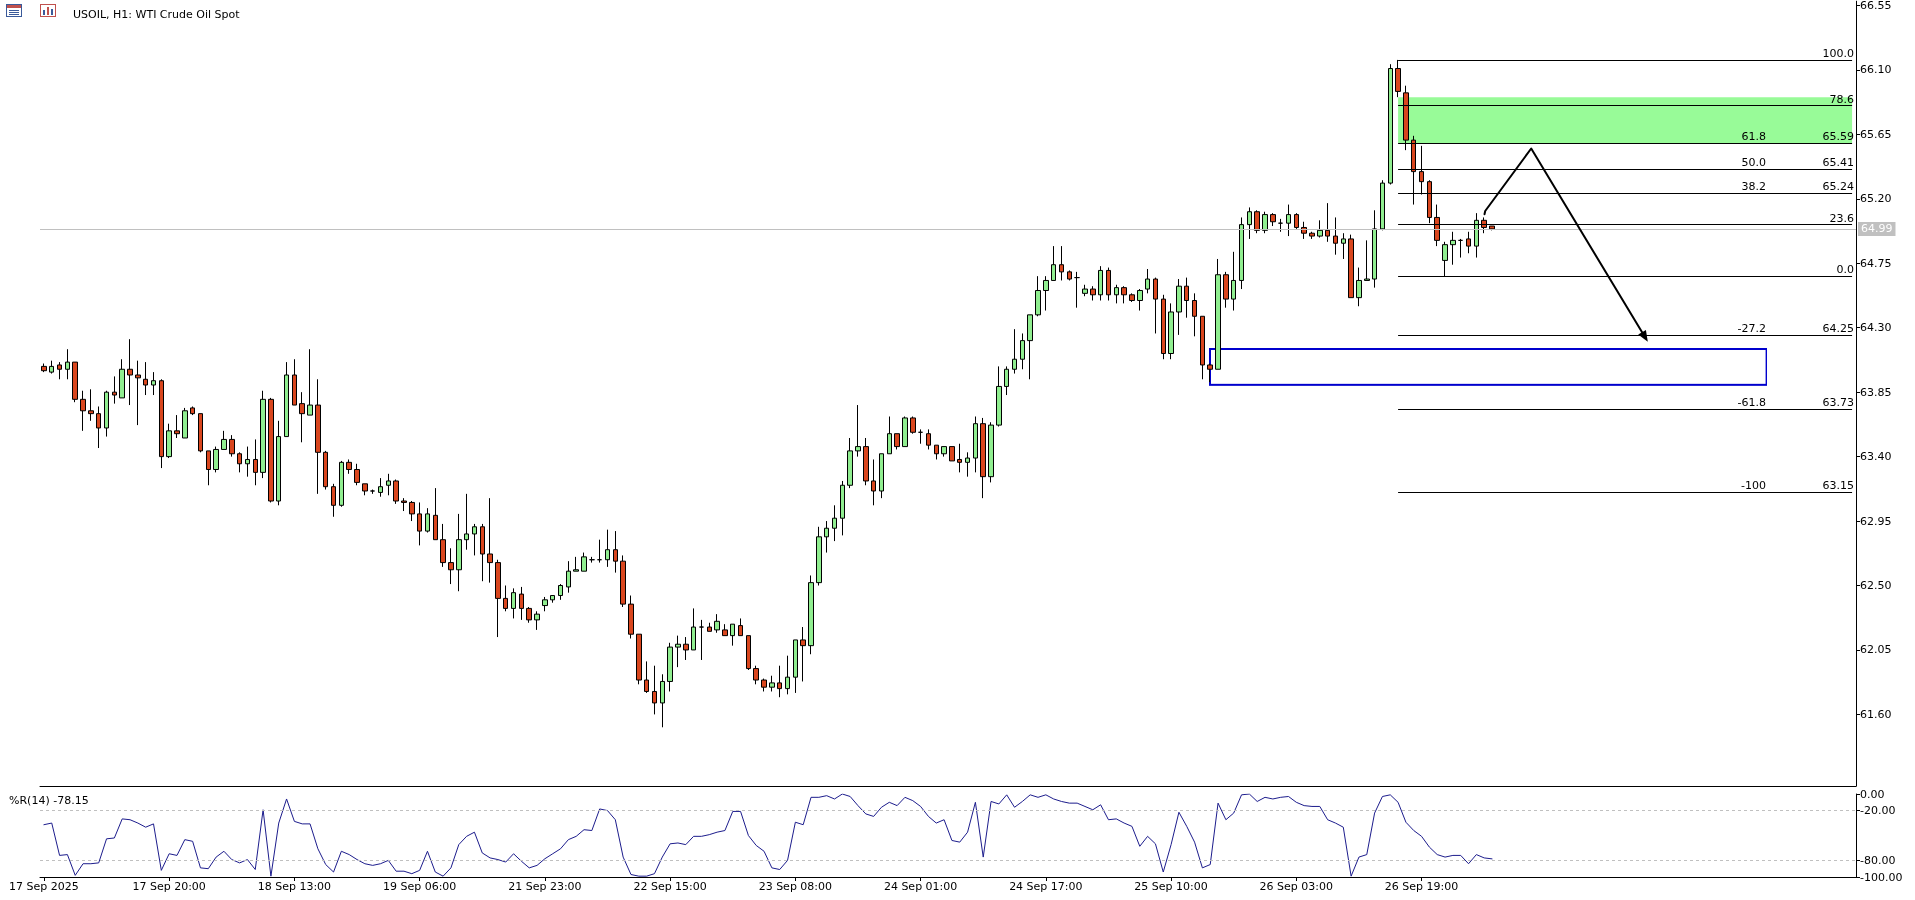  Describe the element at coordinates (1881, 877) in the screenshot. I see `y-tick-label: -100.00` at that location.